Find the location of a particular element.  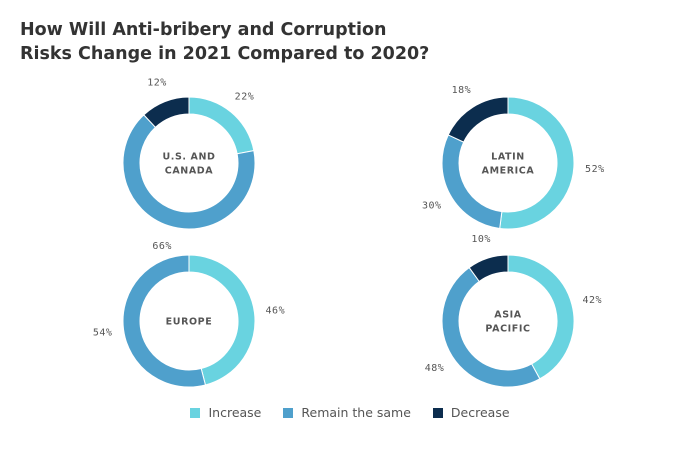

legend-label-decrease: Decrease is located at coordinates (480, 412).